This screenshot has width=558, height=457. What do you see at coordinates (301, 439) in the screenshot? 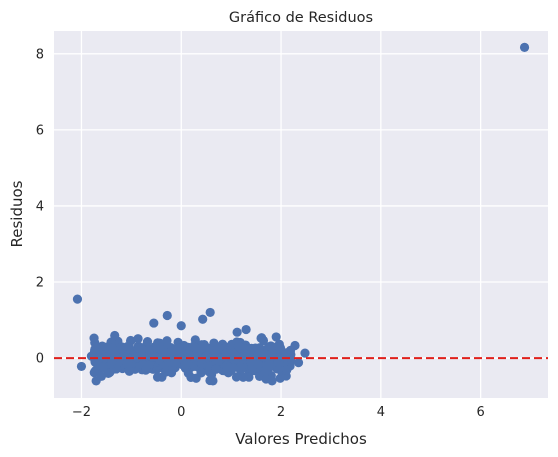
I see `x-axis-label: Valores Predichos` at bounding box center [301, 439].